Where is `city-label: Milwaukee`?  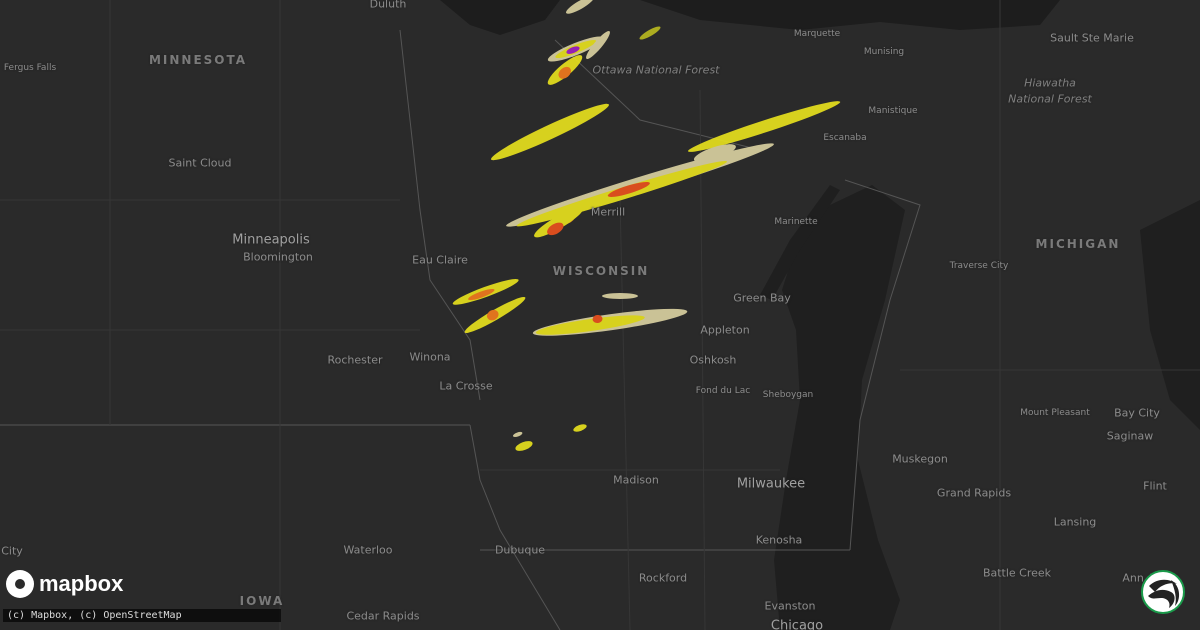
city-label: Milwaukee is located at coordinates (771, 484).